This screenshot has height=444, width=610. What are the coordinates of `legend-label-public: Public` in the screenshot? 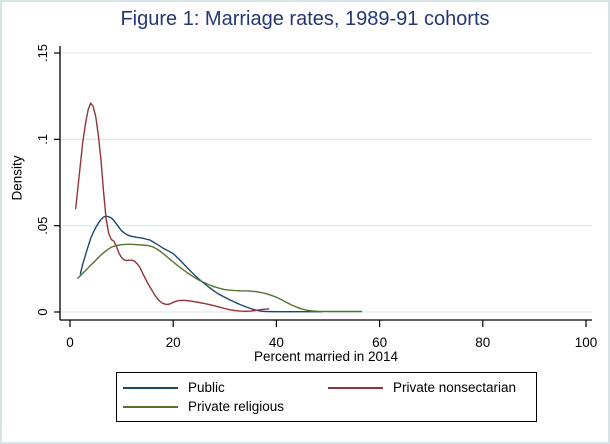 It's located at (206, 387).